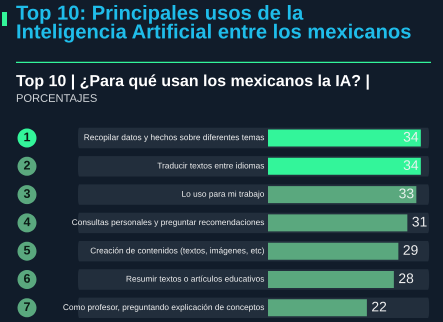 This screenshot has width=443, height=322. What do you see at coordinates (56, 98) in the screenshot?
I see `text: PORCENTAJES` at bounding box center [56, 98].